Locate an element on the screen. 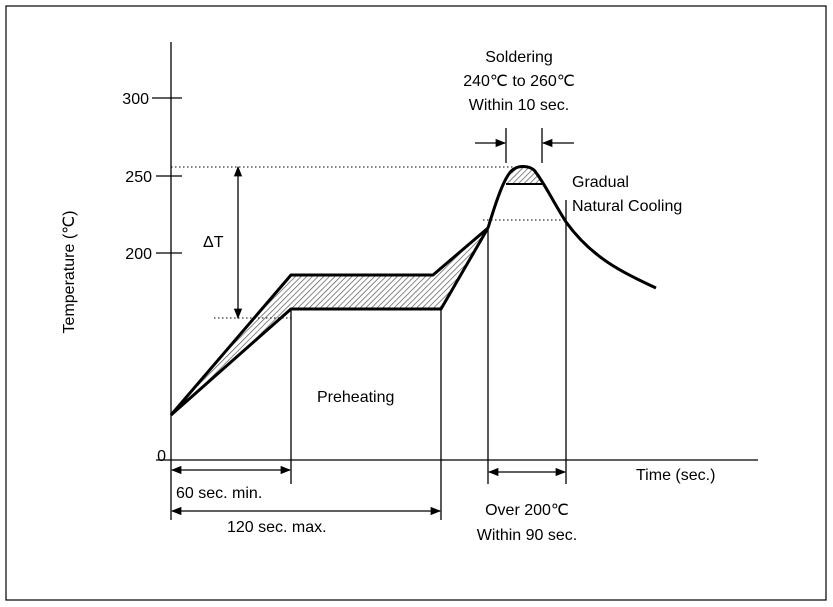 The height and width of the screenshot is (607, 833). delta-t-label: ΔT is located at coordinates (213, 242).